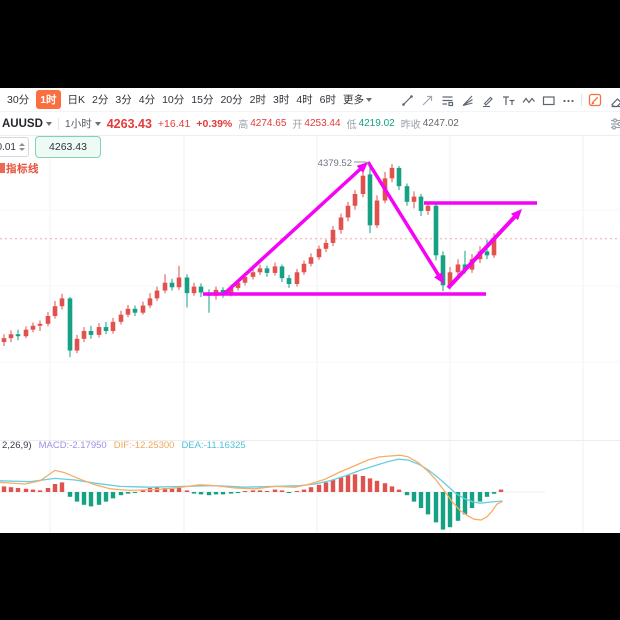  I want to click on step-down-icon, so click(22, 149).